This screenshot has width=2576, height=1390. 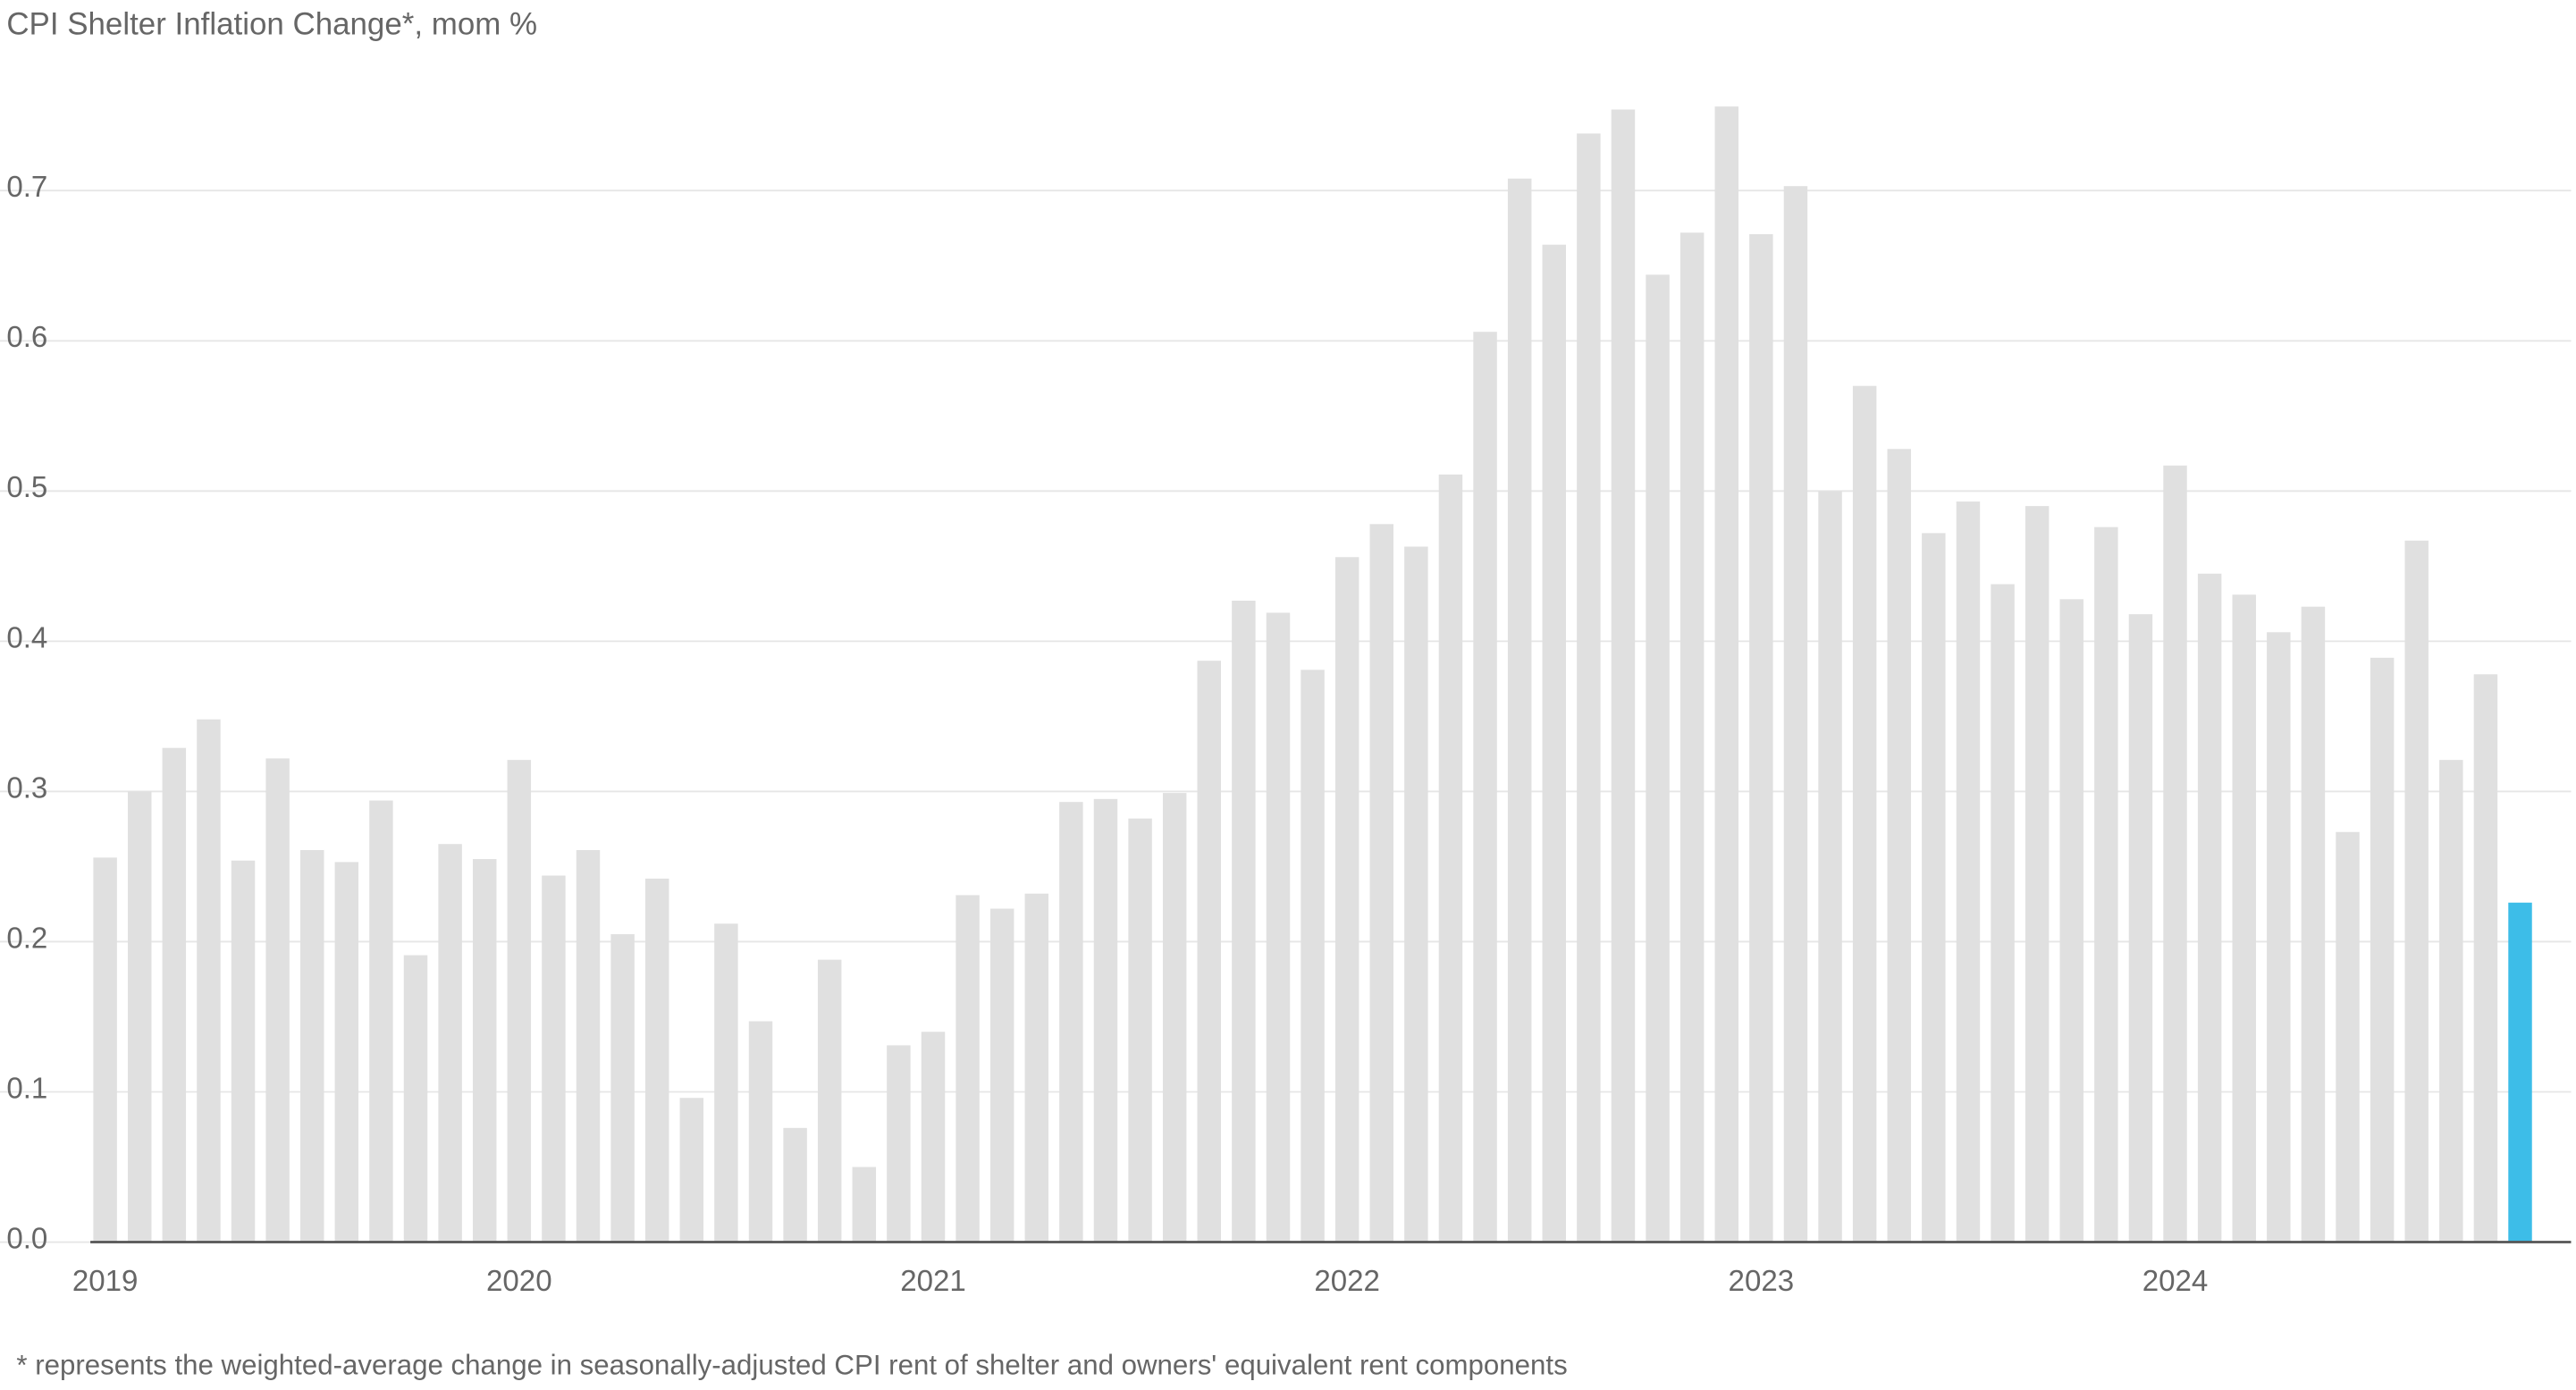 I want to click on x-tick-label: 2020, so click(x=519, y=1281).